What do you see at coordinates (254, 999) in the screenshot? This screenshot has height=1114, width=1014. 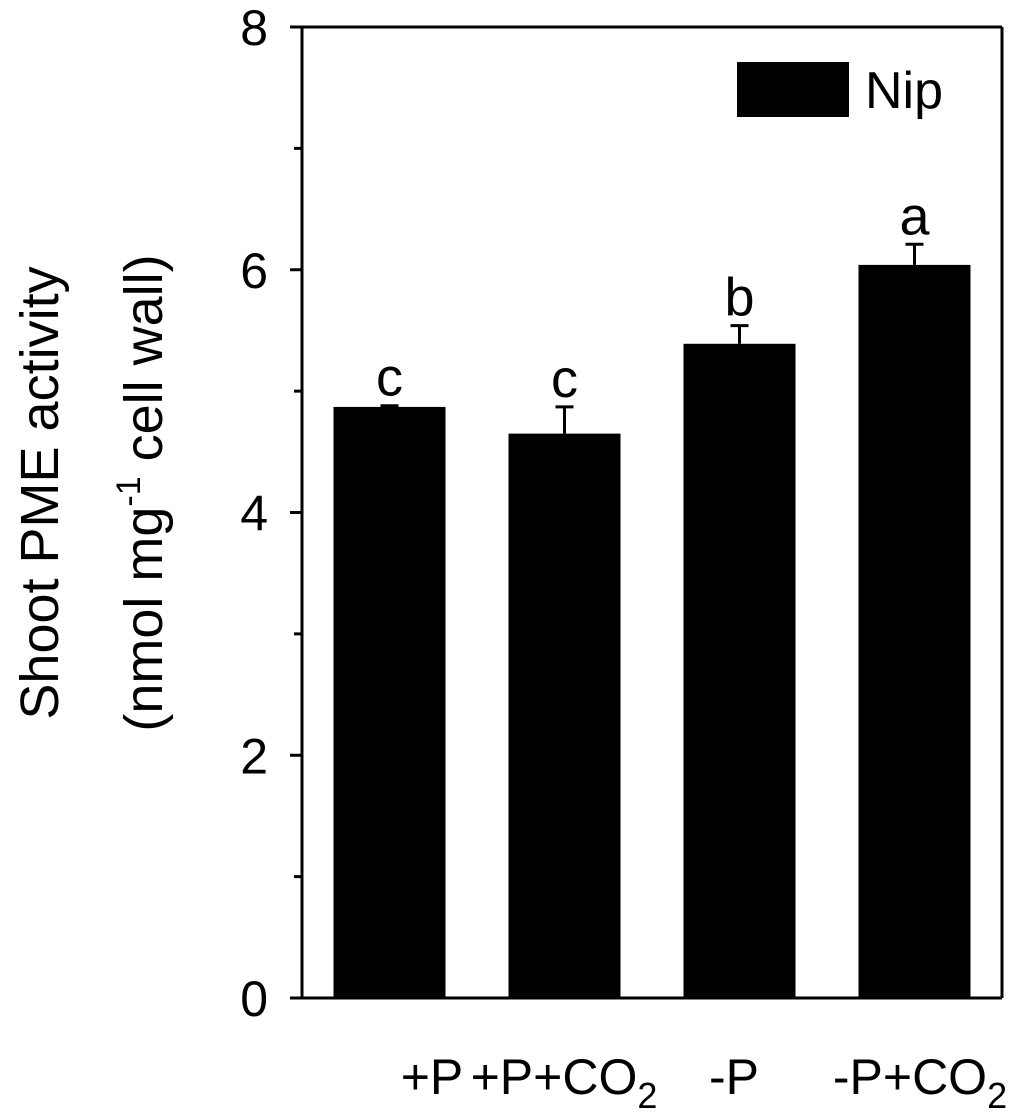 I see `y-tick-label: 0` at bounding box center [254, 999].